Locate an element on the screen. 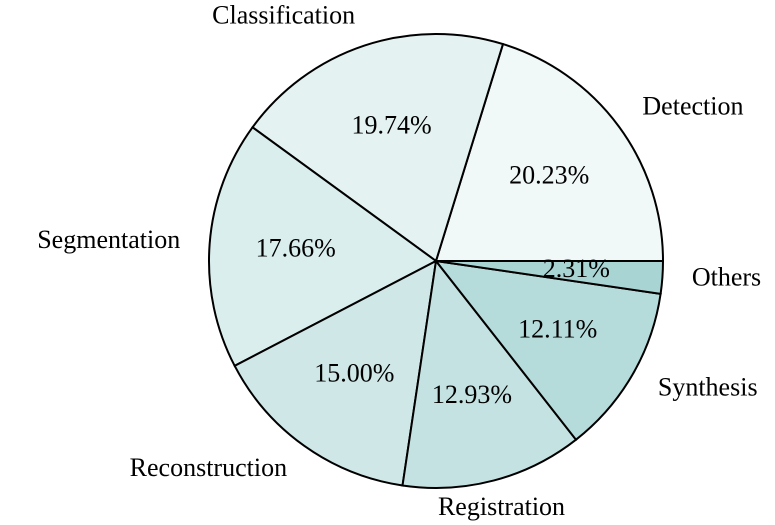 This screenshot has width=775, height=525. value-label: 2.31% is located at coordinates (576, 268).